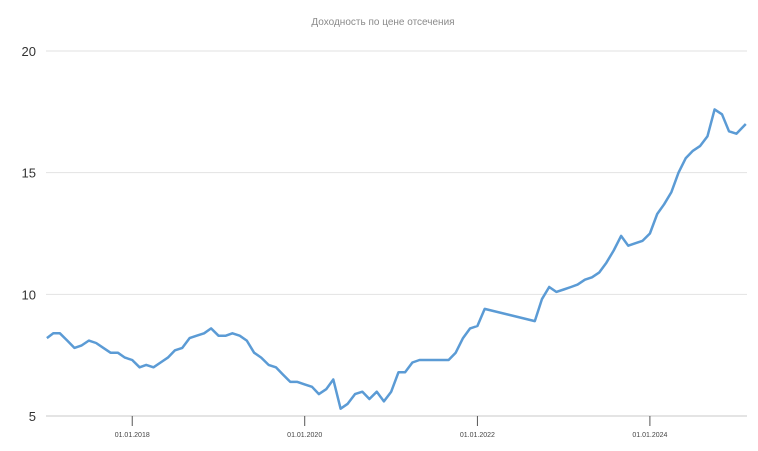  Describe the element at coordinates (29, 51) in the screenshot. I see `y-tick-label: 20` at that location.